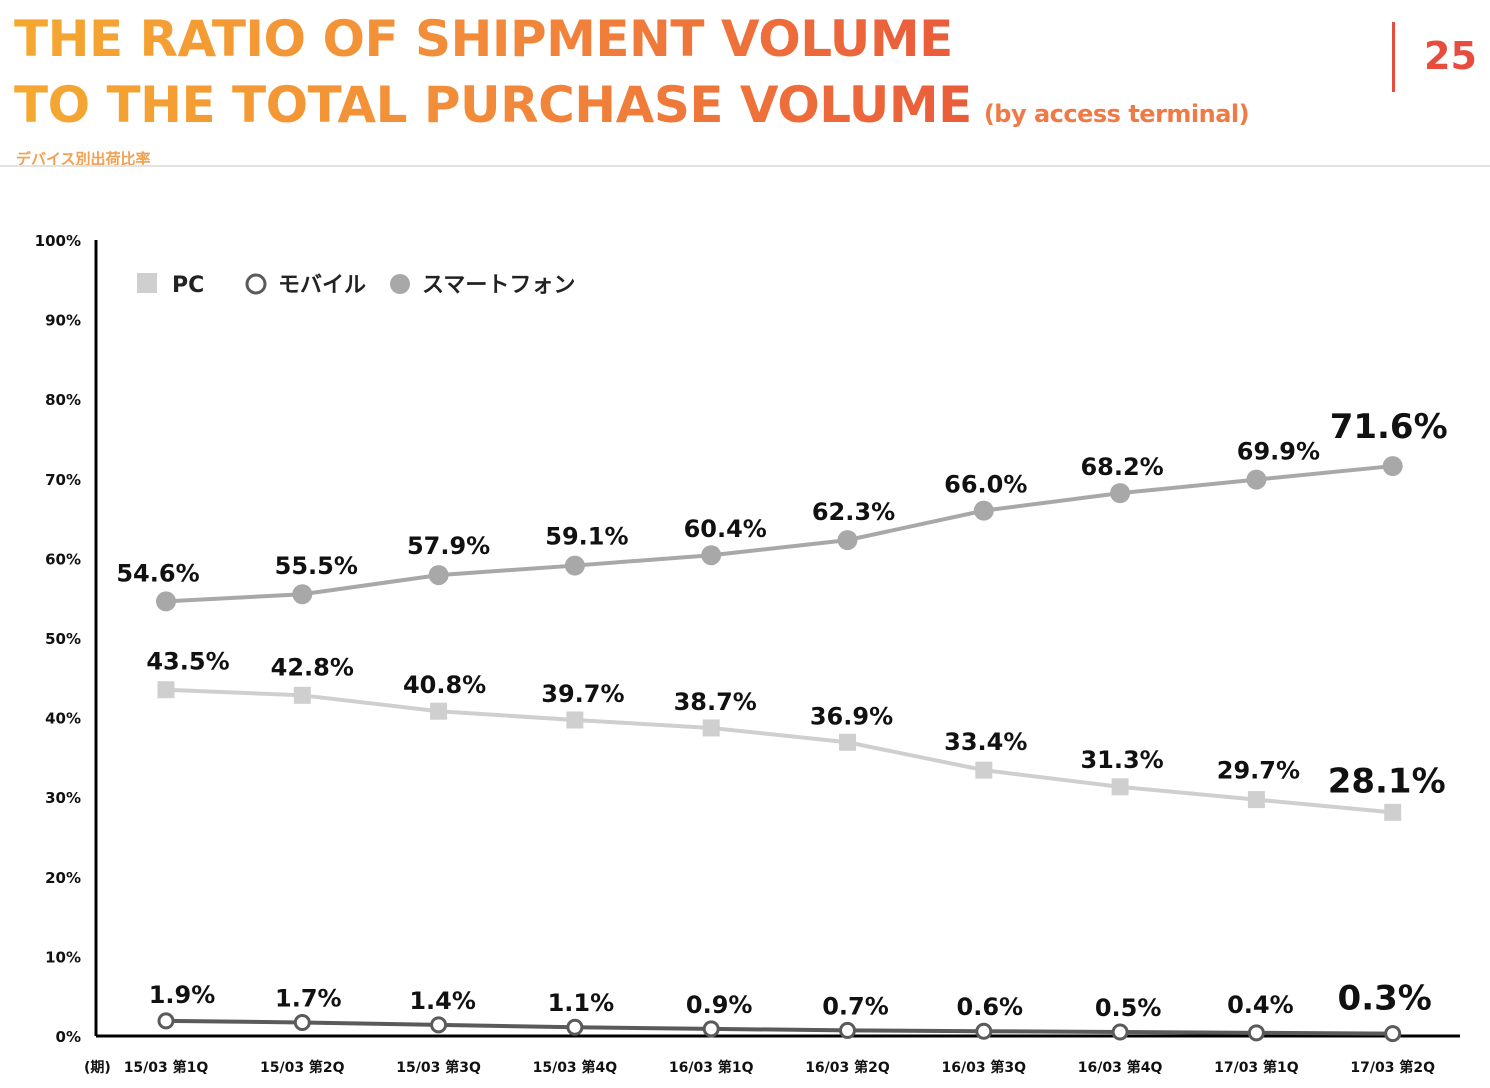 This screenshot has height=1088, width=1490. I want to click on y-tick-label: 0%, so click(68, 1037).